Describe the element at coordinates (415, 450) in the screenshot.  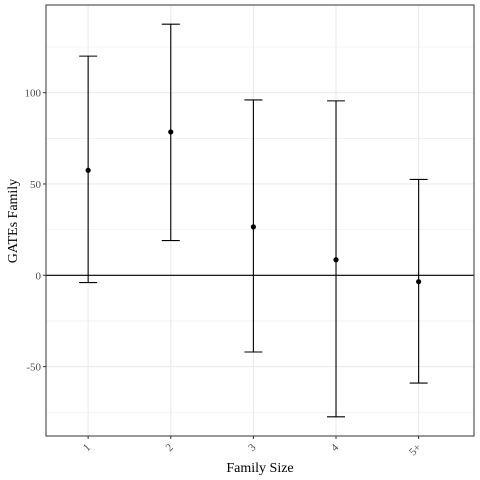
I see `x-tick-label: 5+` at that location.